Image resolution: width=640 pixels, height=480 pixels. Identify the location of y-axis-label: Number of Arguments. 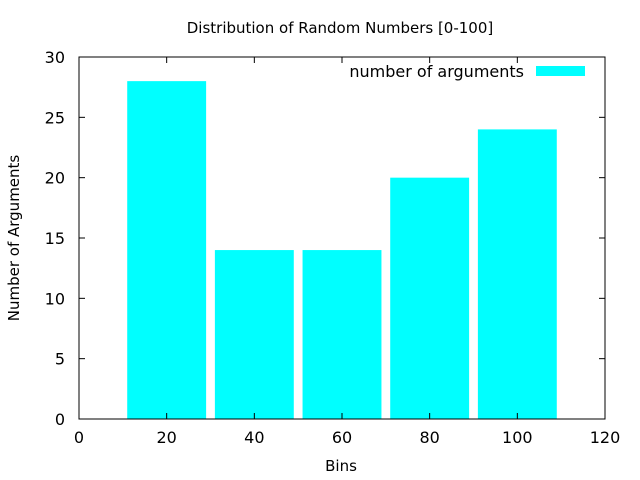
(14, 238).